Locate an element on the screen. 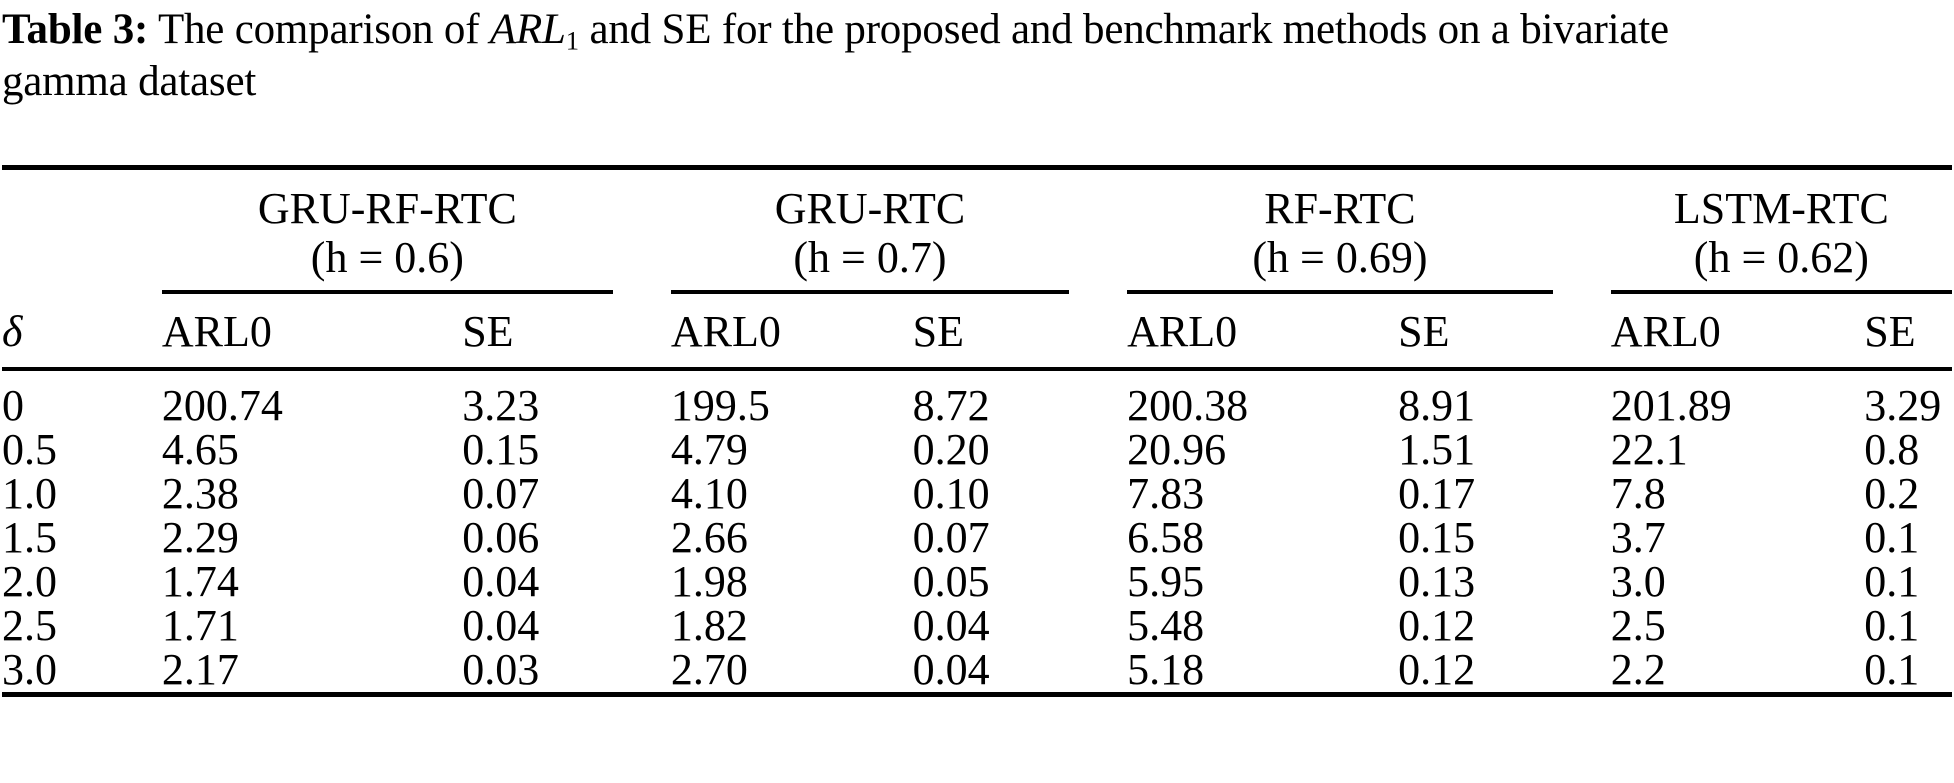 The image size is (1954, 783). value-cell: 7.83 is located at coordinates (1166, 494).